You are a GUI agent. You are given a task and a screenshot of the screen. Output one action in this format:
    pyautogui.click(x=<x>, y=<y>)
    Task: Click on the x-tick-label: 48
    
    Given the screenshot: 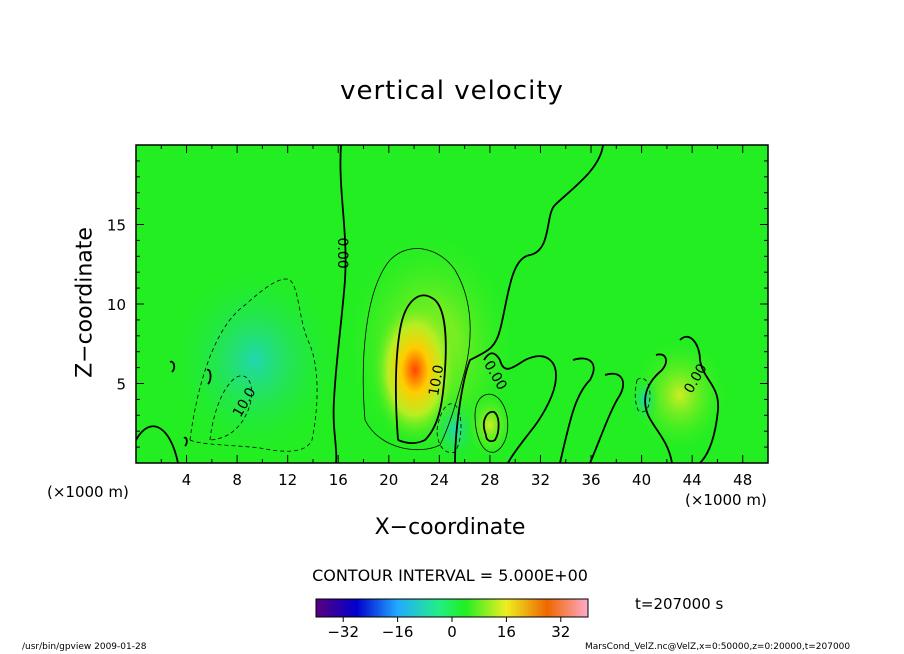 What is the action you would take?
    pyautogui.click(x=742, y=480)
    